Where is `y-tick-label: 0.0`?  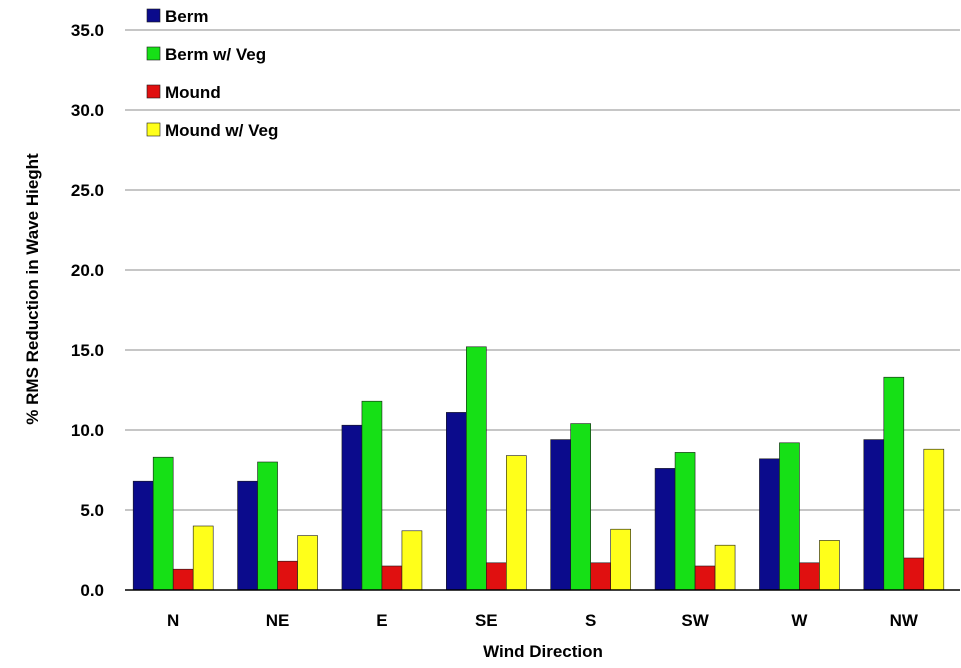 y-tick-label: 0.0 is located at coordinates (92, 590).